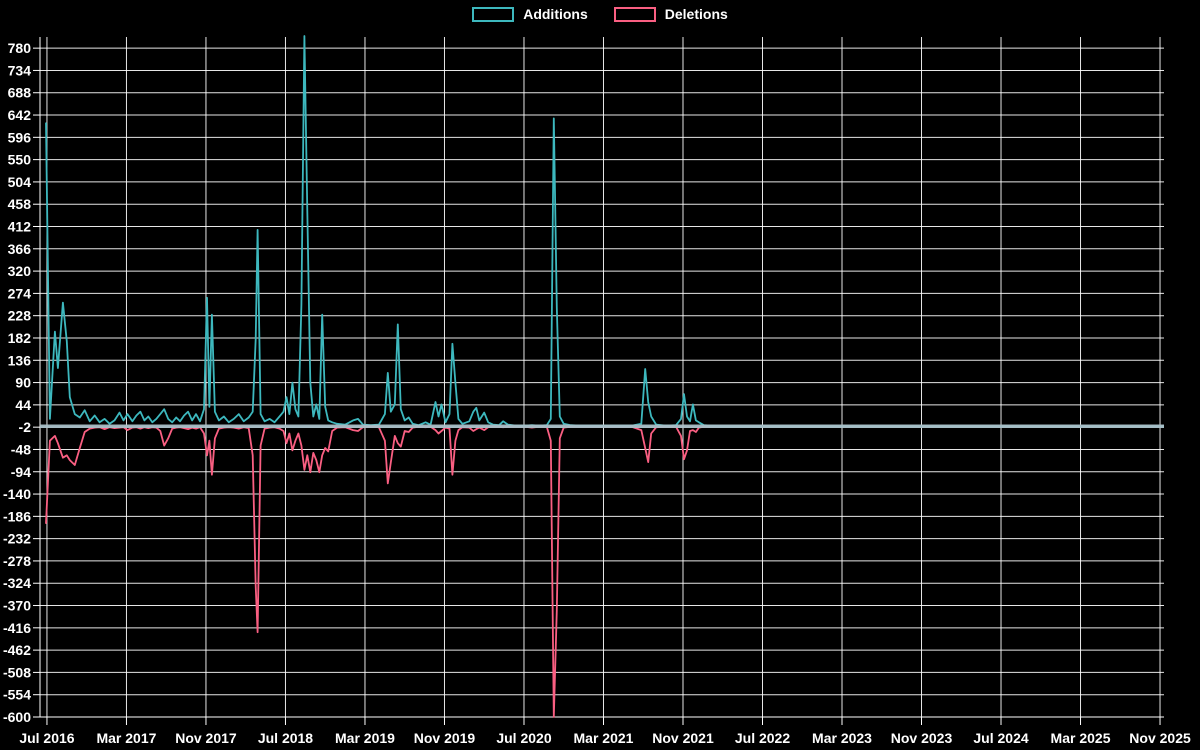  What do you see at coordinates (17, 628) in the screenshot?
I see `y-tick-label: -416` at bounding box center [17, 628].